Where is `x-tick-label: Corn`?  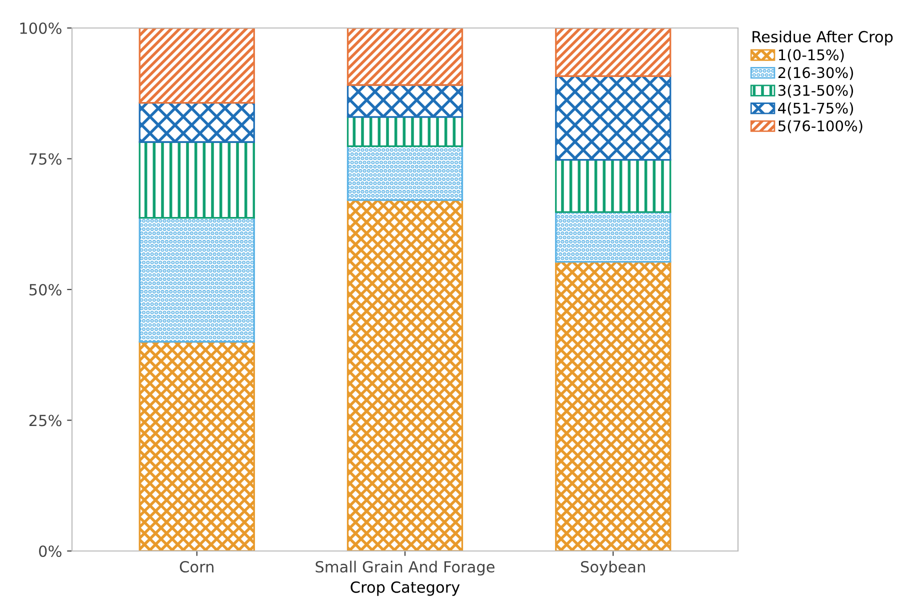 x-tick-label: Corn is located at coordinates (197, 566).